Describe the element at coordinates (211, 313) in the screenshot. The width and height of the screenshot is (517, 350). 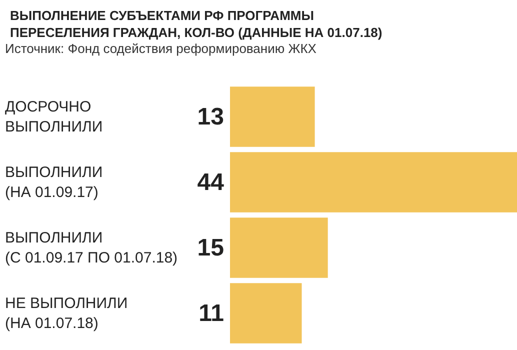
I see `data-label: 11` at that location.